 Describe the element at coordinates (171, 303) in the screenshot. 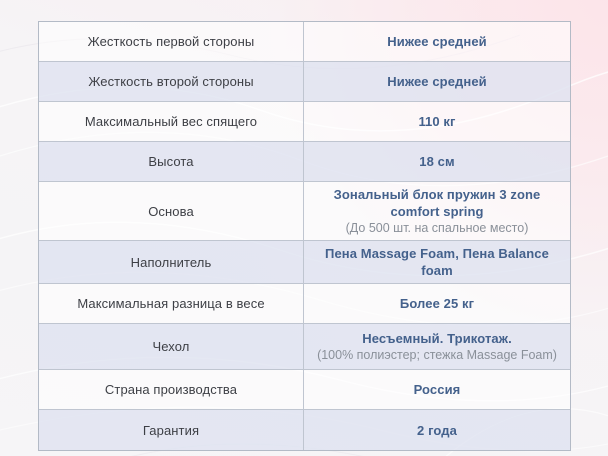

I see `spec-label: Максимальная разница в весе` at that location.